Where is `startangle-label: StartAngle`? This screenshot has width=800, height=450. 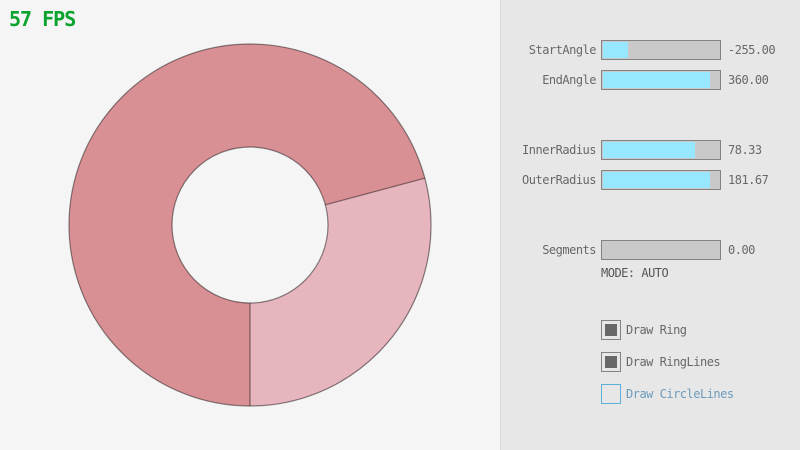 startangle-label: StartAngle is located at coordinates (562, 50).